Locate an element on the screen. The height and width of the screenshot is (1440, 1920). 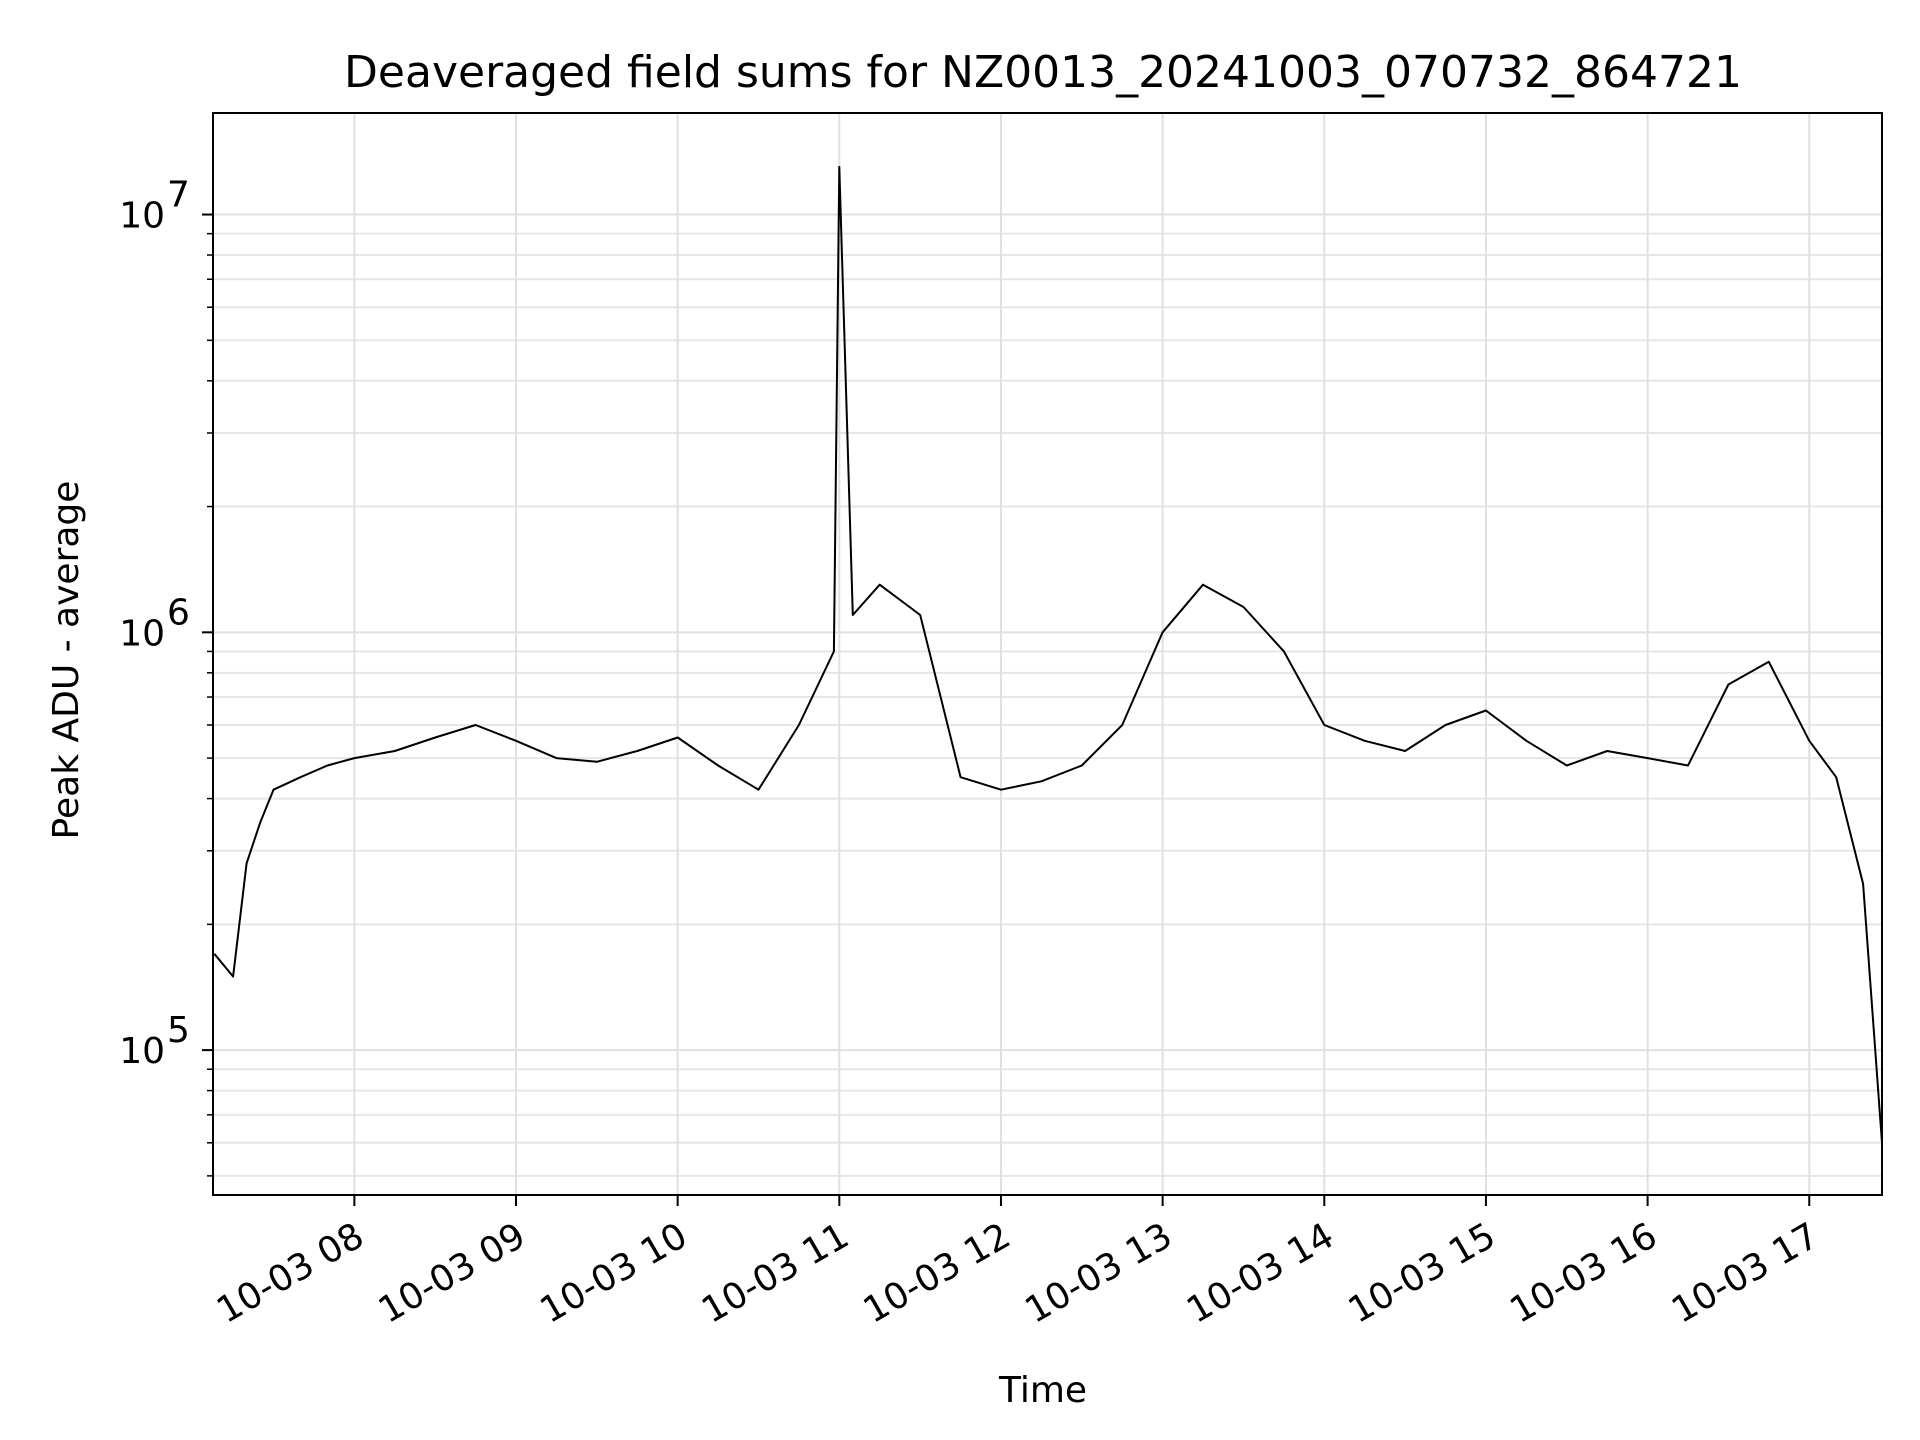
y-tick-label-exponent: 5 is located at coordinates (178, 1030).